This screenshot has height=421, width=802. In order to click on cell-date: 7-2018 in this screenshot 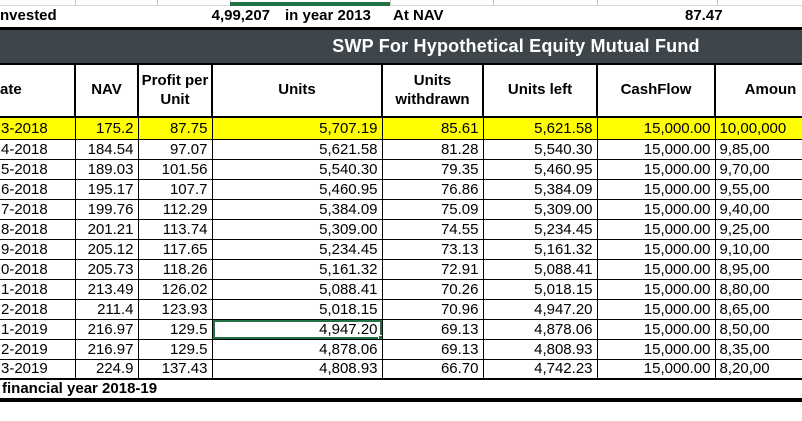, I will do `click(38, 209)`.